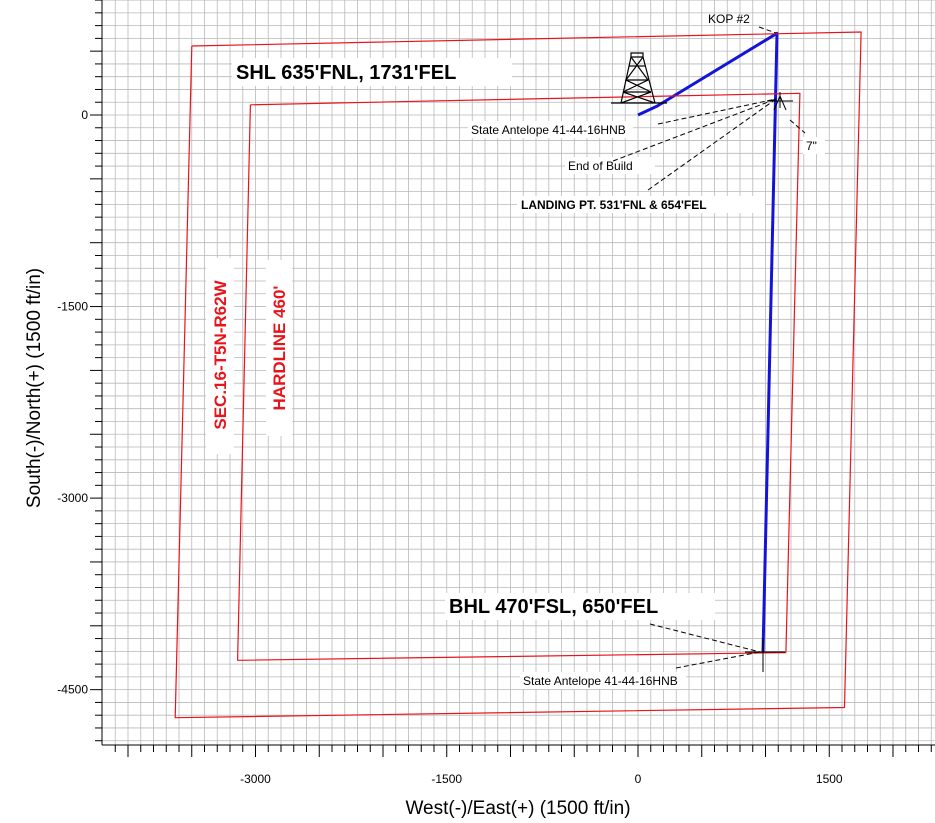  Describe the element at coordinates (255, 779) in the screenshot. I see `x-tick-label: -3000` at that location.